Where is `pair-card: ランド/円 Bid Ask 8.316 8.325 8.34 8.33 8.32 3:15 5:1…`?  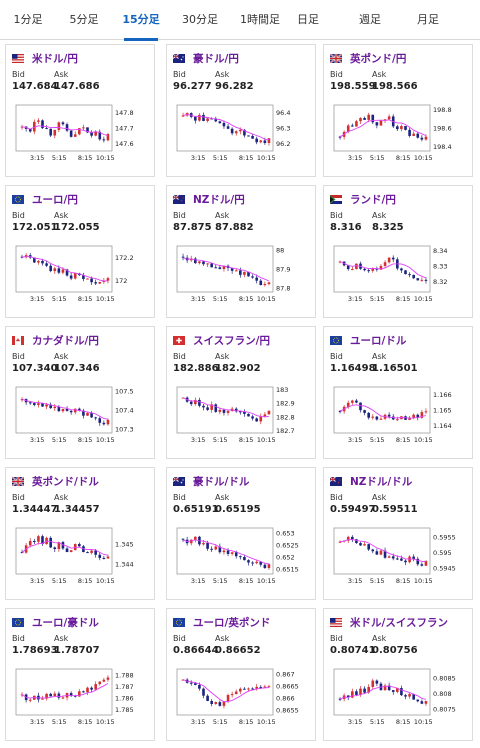
pair-card: ランド/円 Bid Ask 8.316 8.325 8.34 8.33 8.32 3:15 5:1… is located at coordinates (398, 251).